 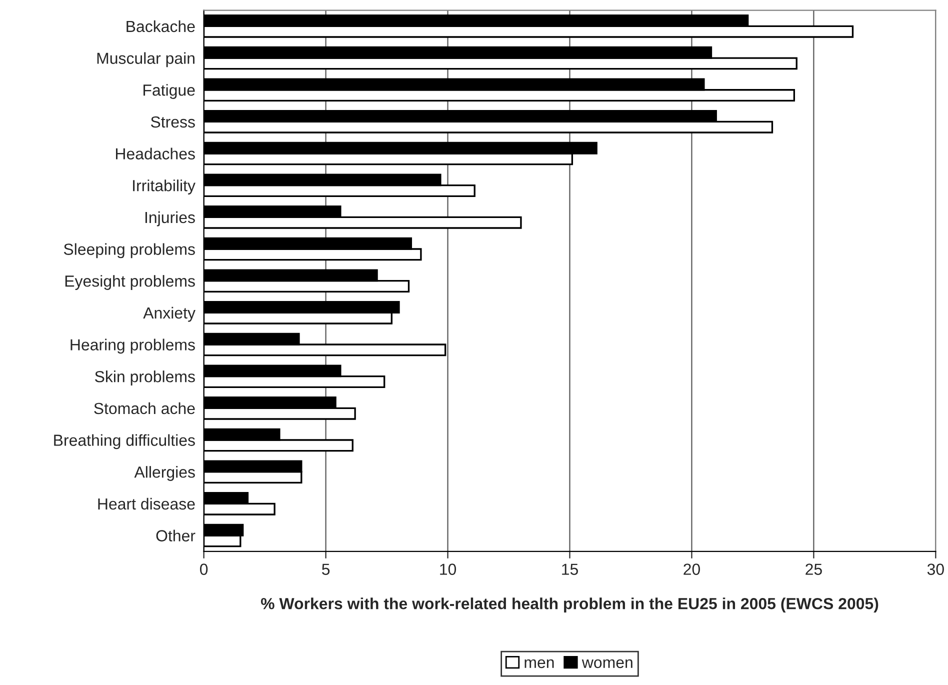 What do you see at coordinates (692, 569) in the screenshot?
I see `x-tick-label: 20` at bounding box center [692, 569].